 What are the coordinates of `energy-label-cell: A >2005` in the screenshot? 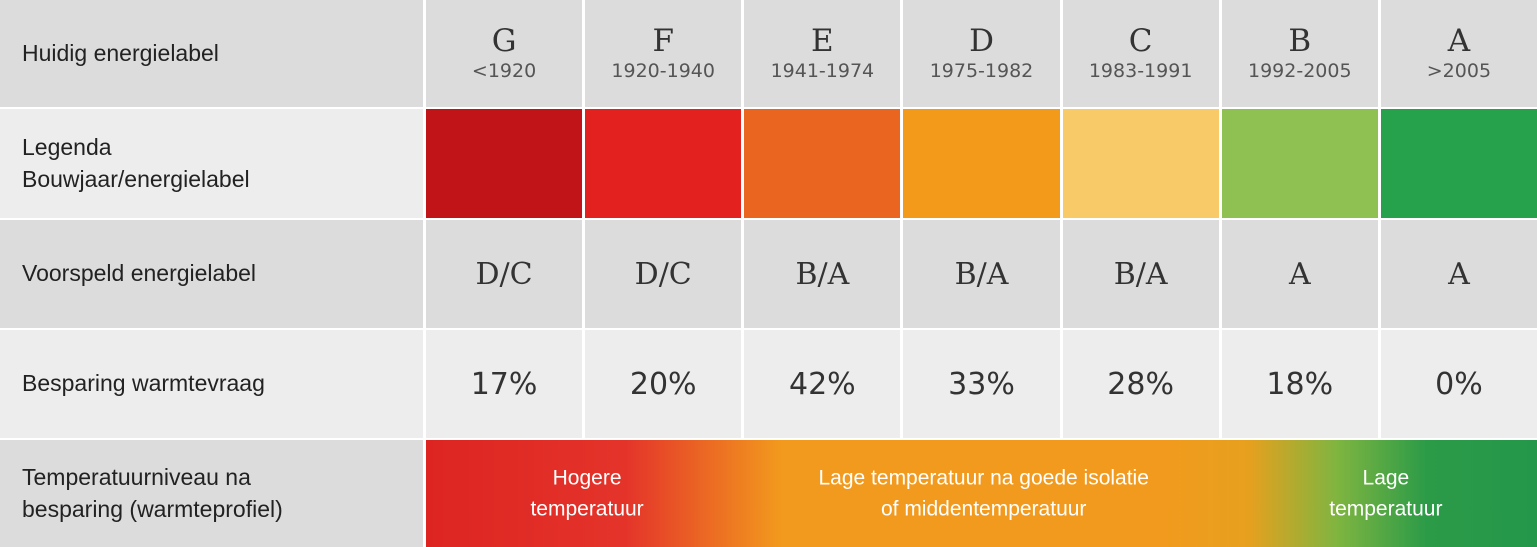 It's located at (1458, 54).